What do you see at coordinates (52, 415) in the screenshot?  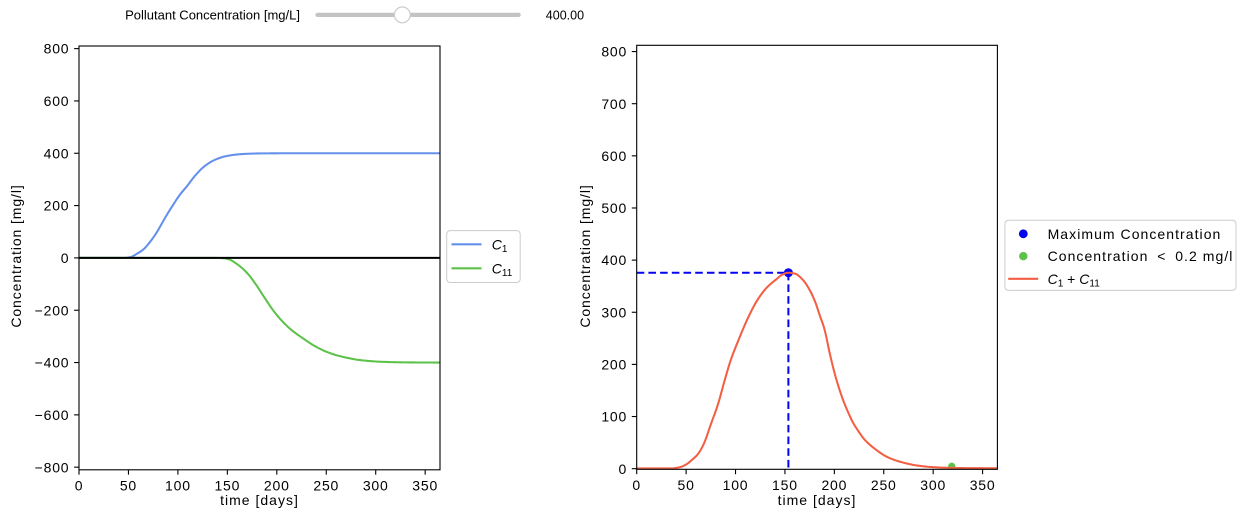 I see `svg-text: −600` at bounding box center [52, 415].